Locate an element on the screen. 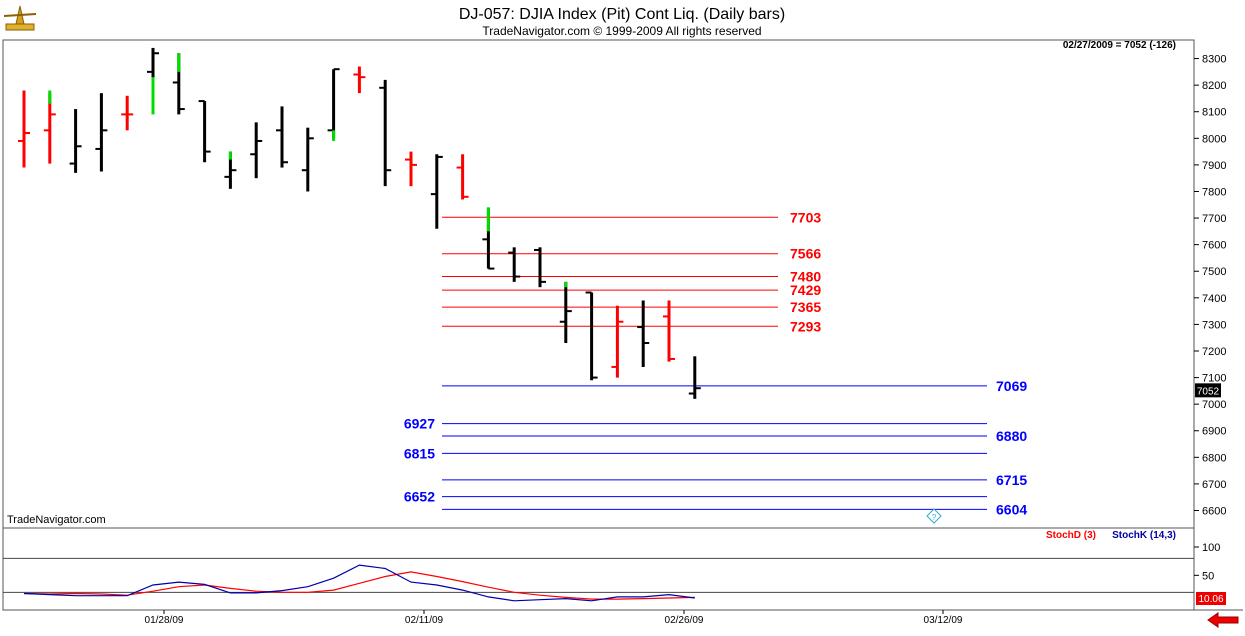 The width and height of the screenshot is (1245, 636). price-tick-label: 8100 is located at coordinates (1214, 113).